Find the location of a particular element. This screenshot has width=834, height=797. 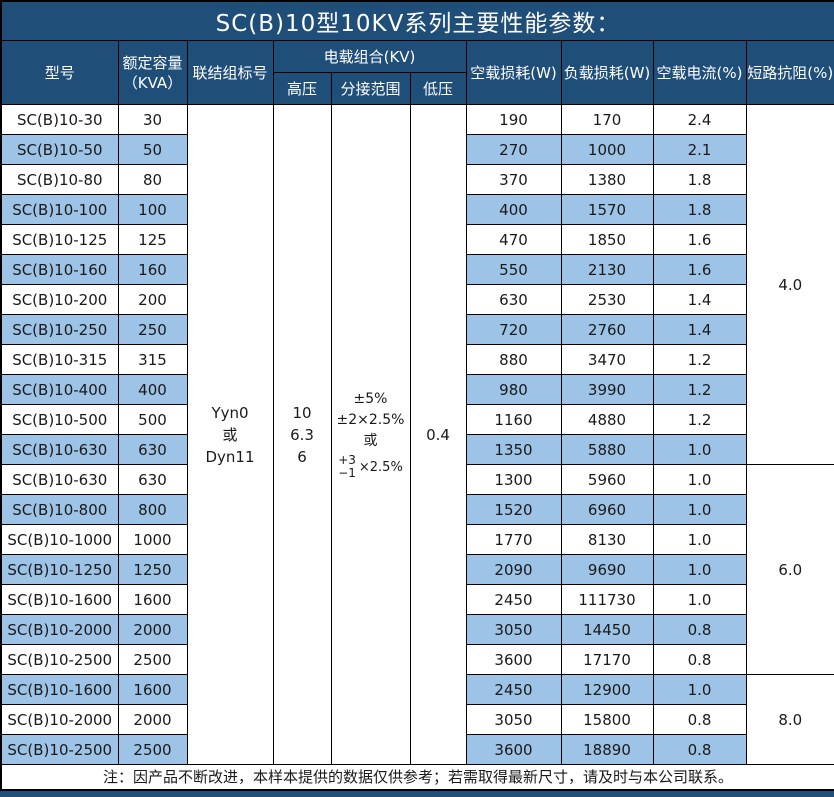

load-loss-cell: 8130 is located at coordinates (607, 539).